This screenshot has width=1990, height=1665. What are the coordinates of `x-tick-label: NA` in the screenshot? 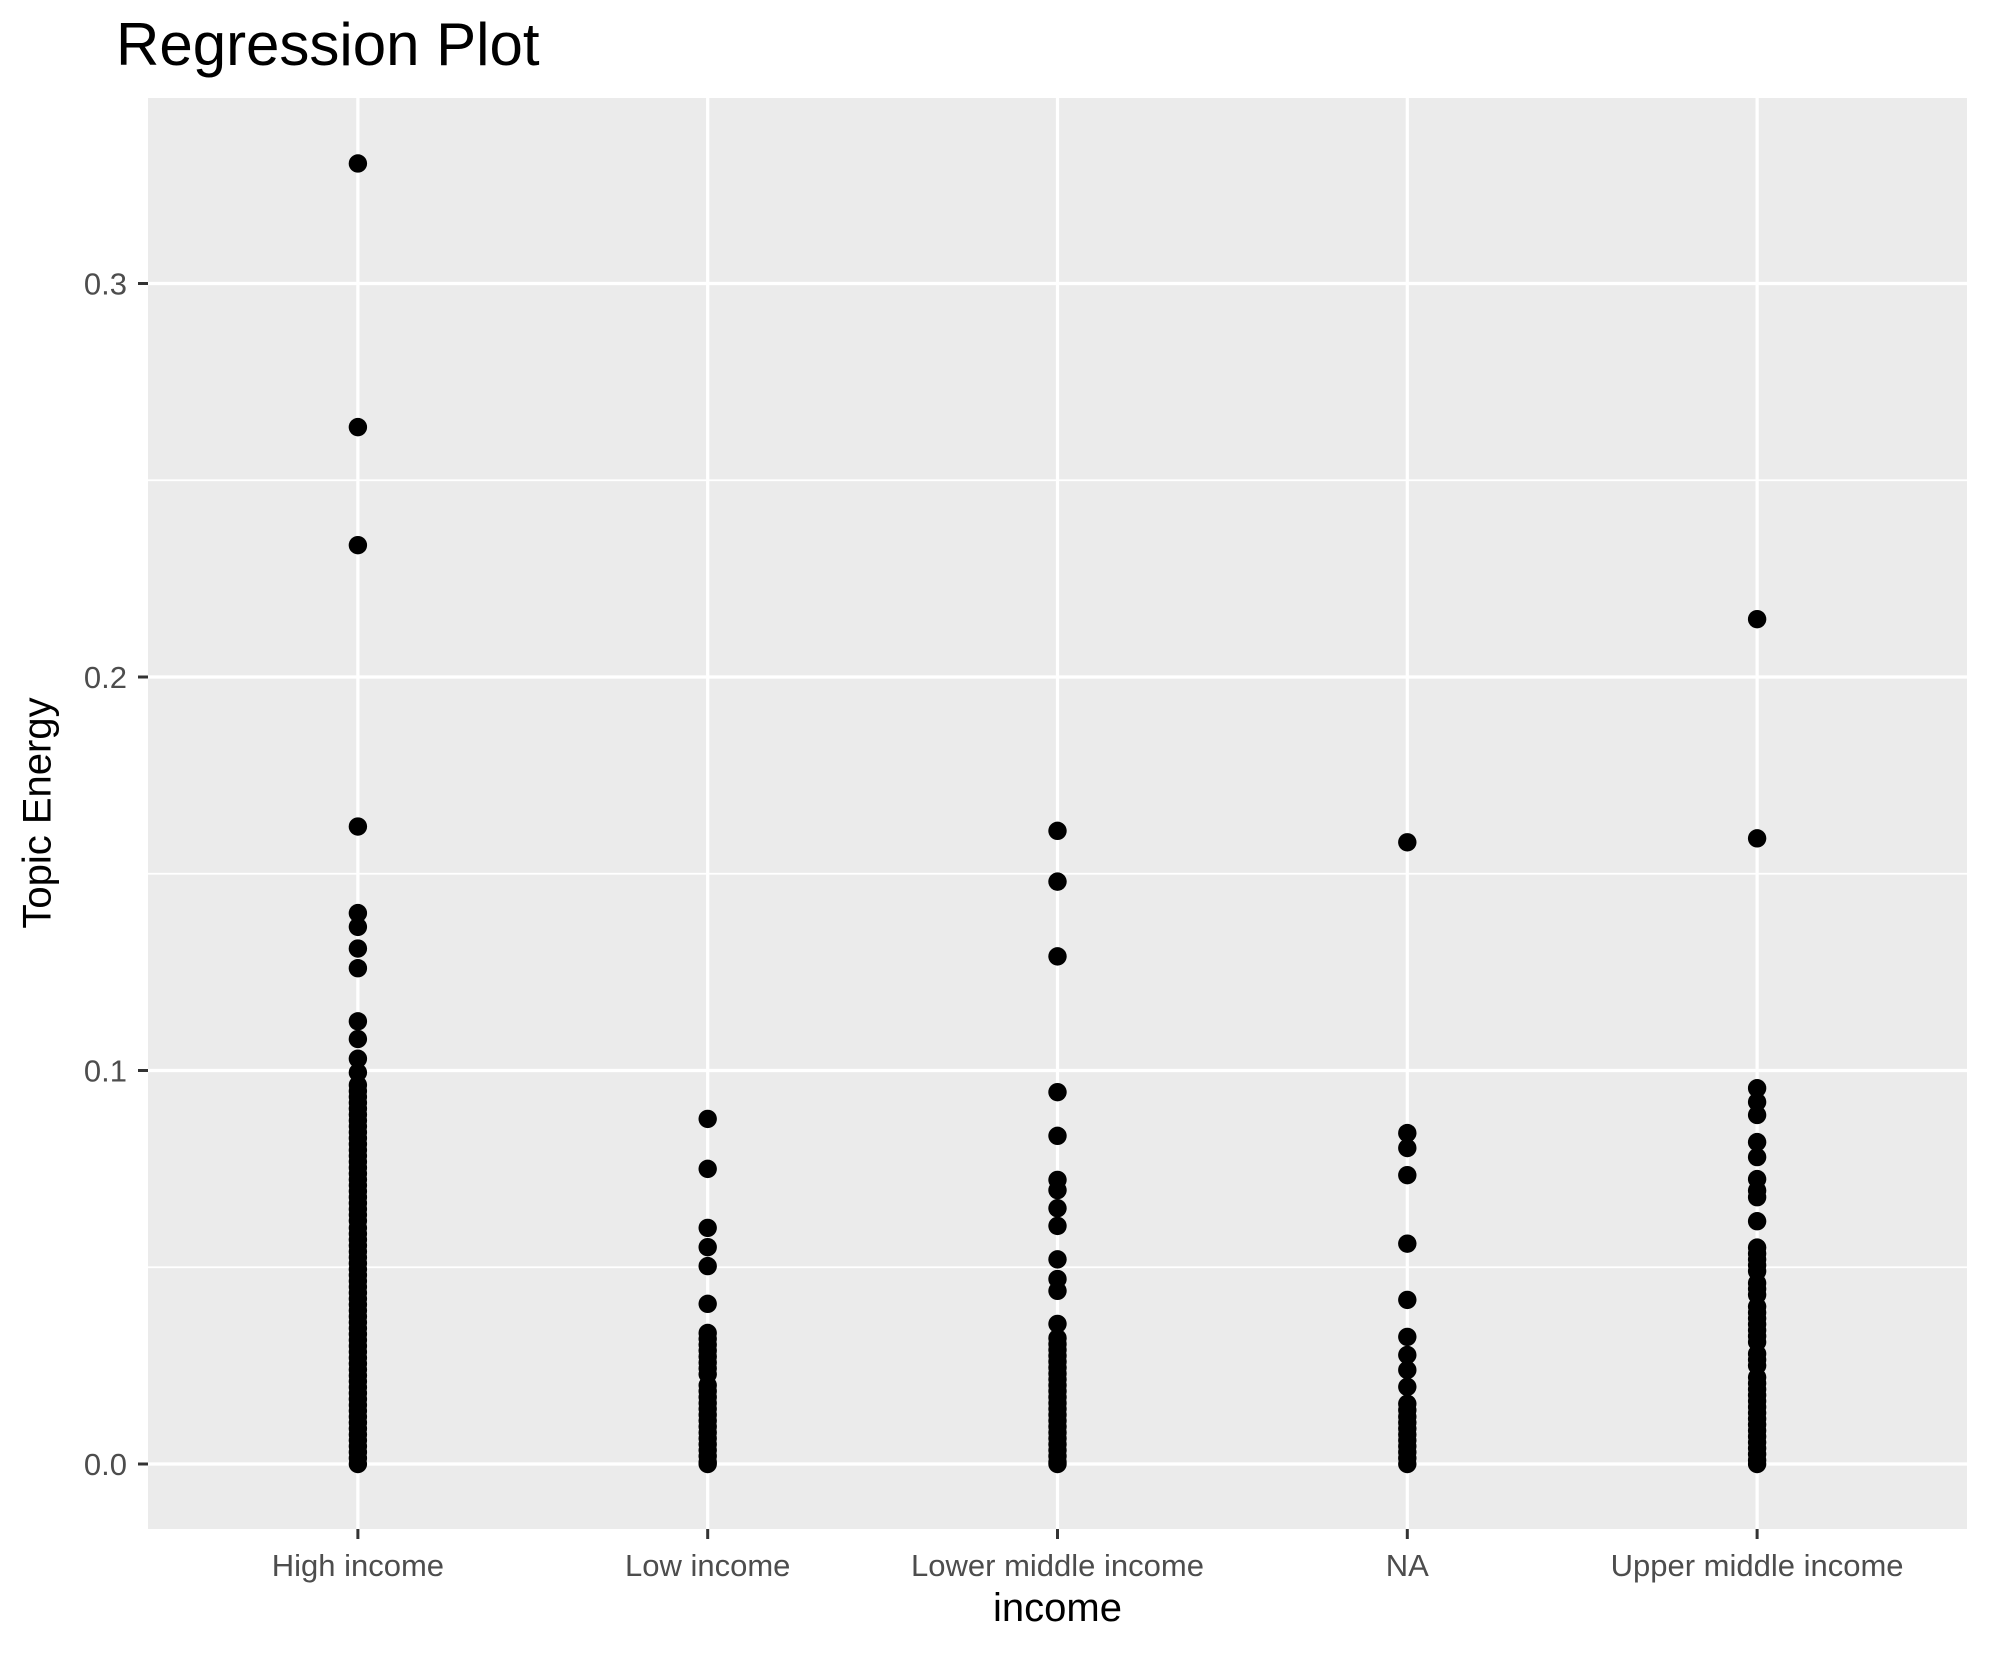 It's located at (1407, 1565).